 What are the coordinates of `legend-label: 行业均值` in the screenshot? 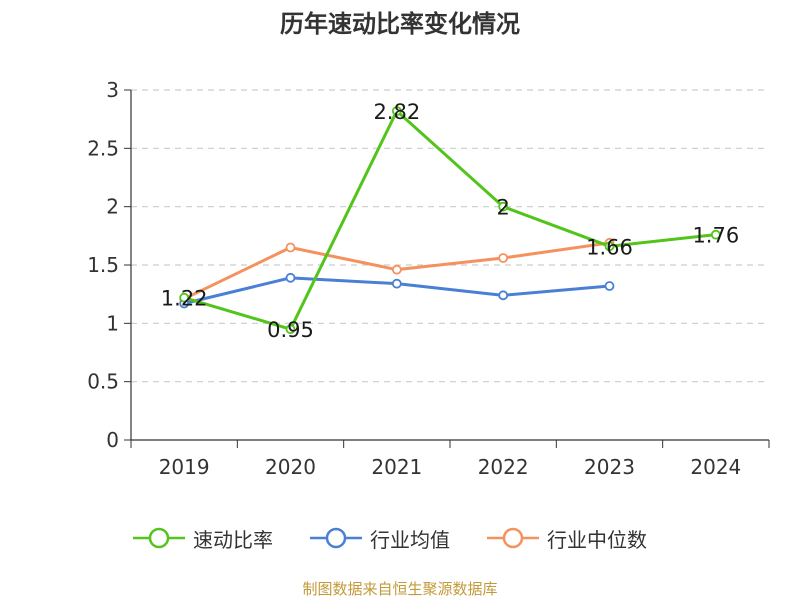 It's located at (410, 539).